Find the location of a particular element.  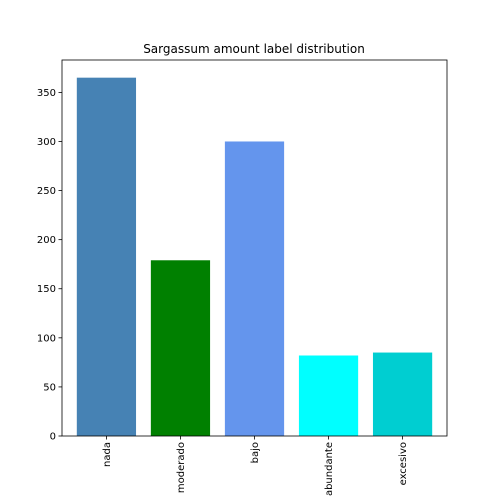

x-tick-label: bajo is located at coordinates (255, 452).